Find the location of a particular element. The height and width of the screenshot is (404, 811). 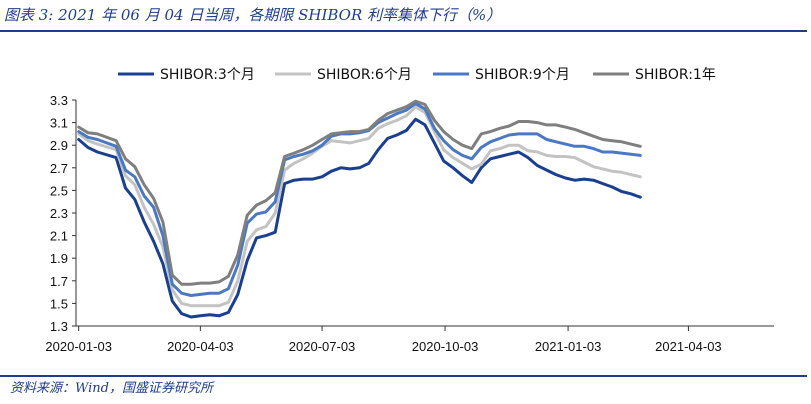

x-tick-label: 2020-10-03 is located at coordinates (445, 346).